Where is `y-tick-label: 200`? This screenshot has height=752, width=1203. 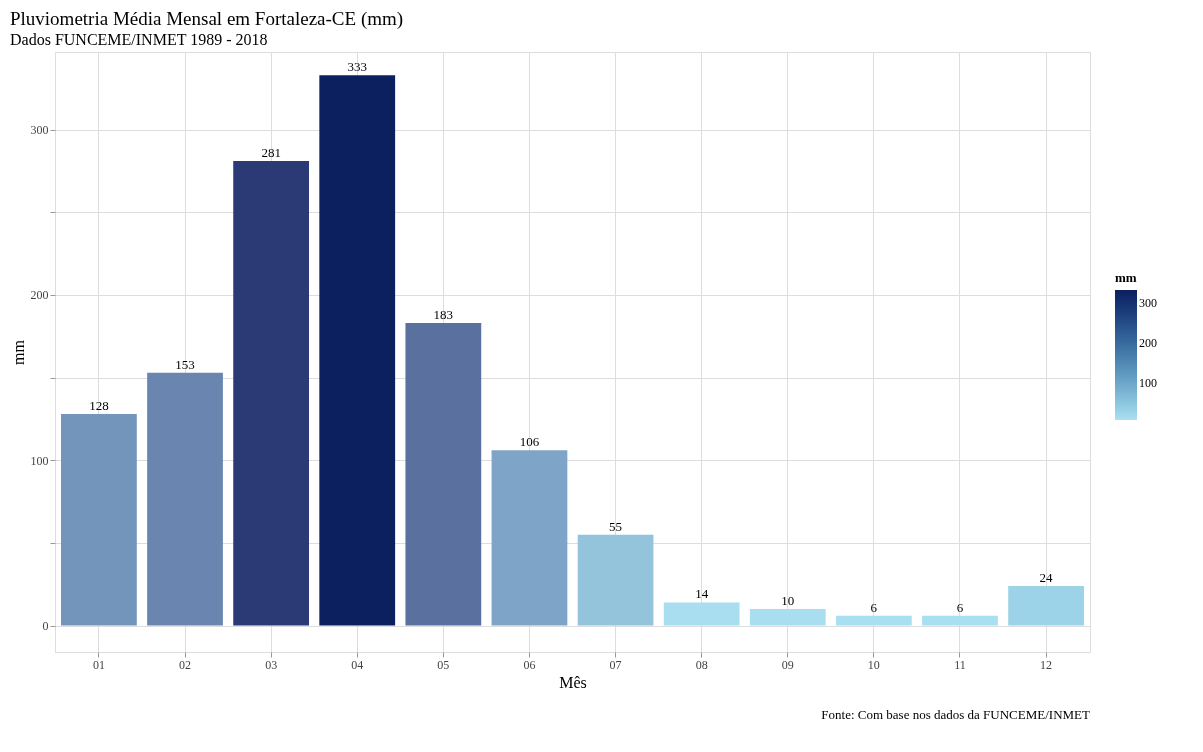 y-tick-label: 200 is located at coordinates (39, 295).